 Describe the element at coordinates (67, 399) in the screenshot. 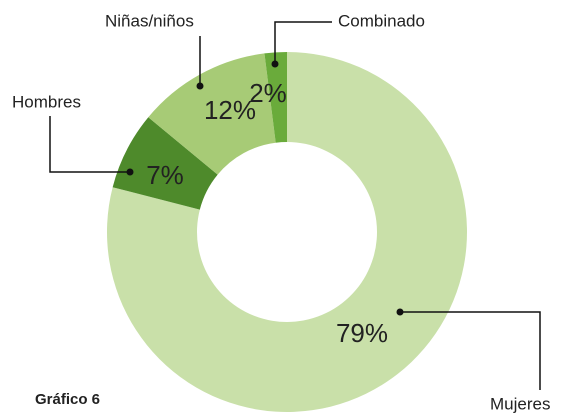

I see `chart-title: Gráfico 6` at that location.